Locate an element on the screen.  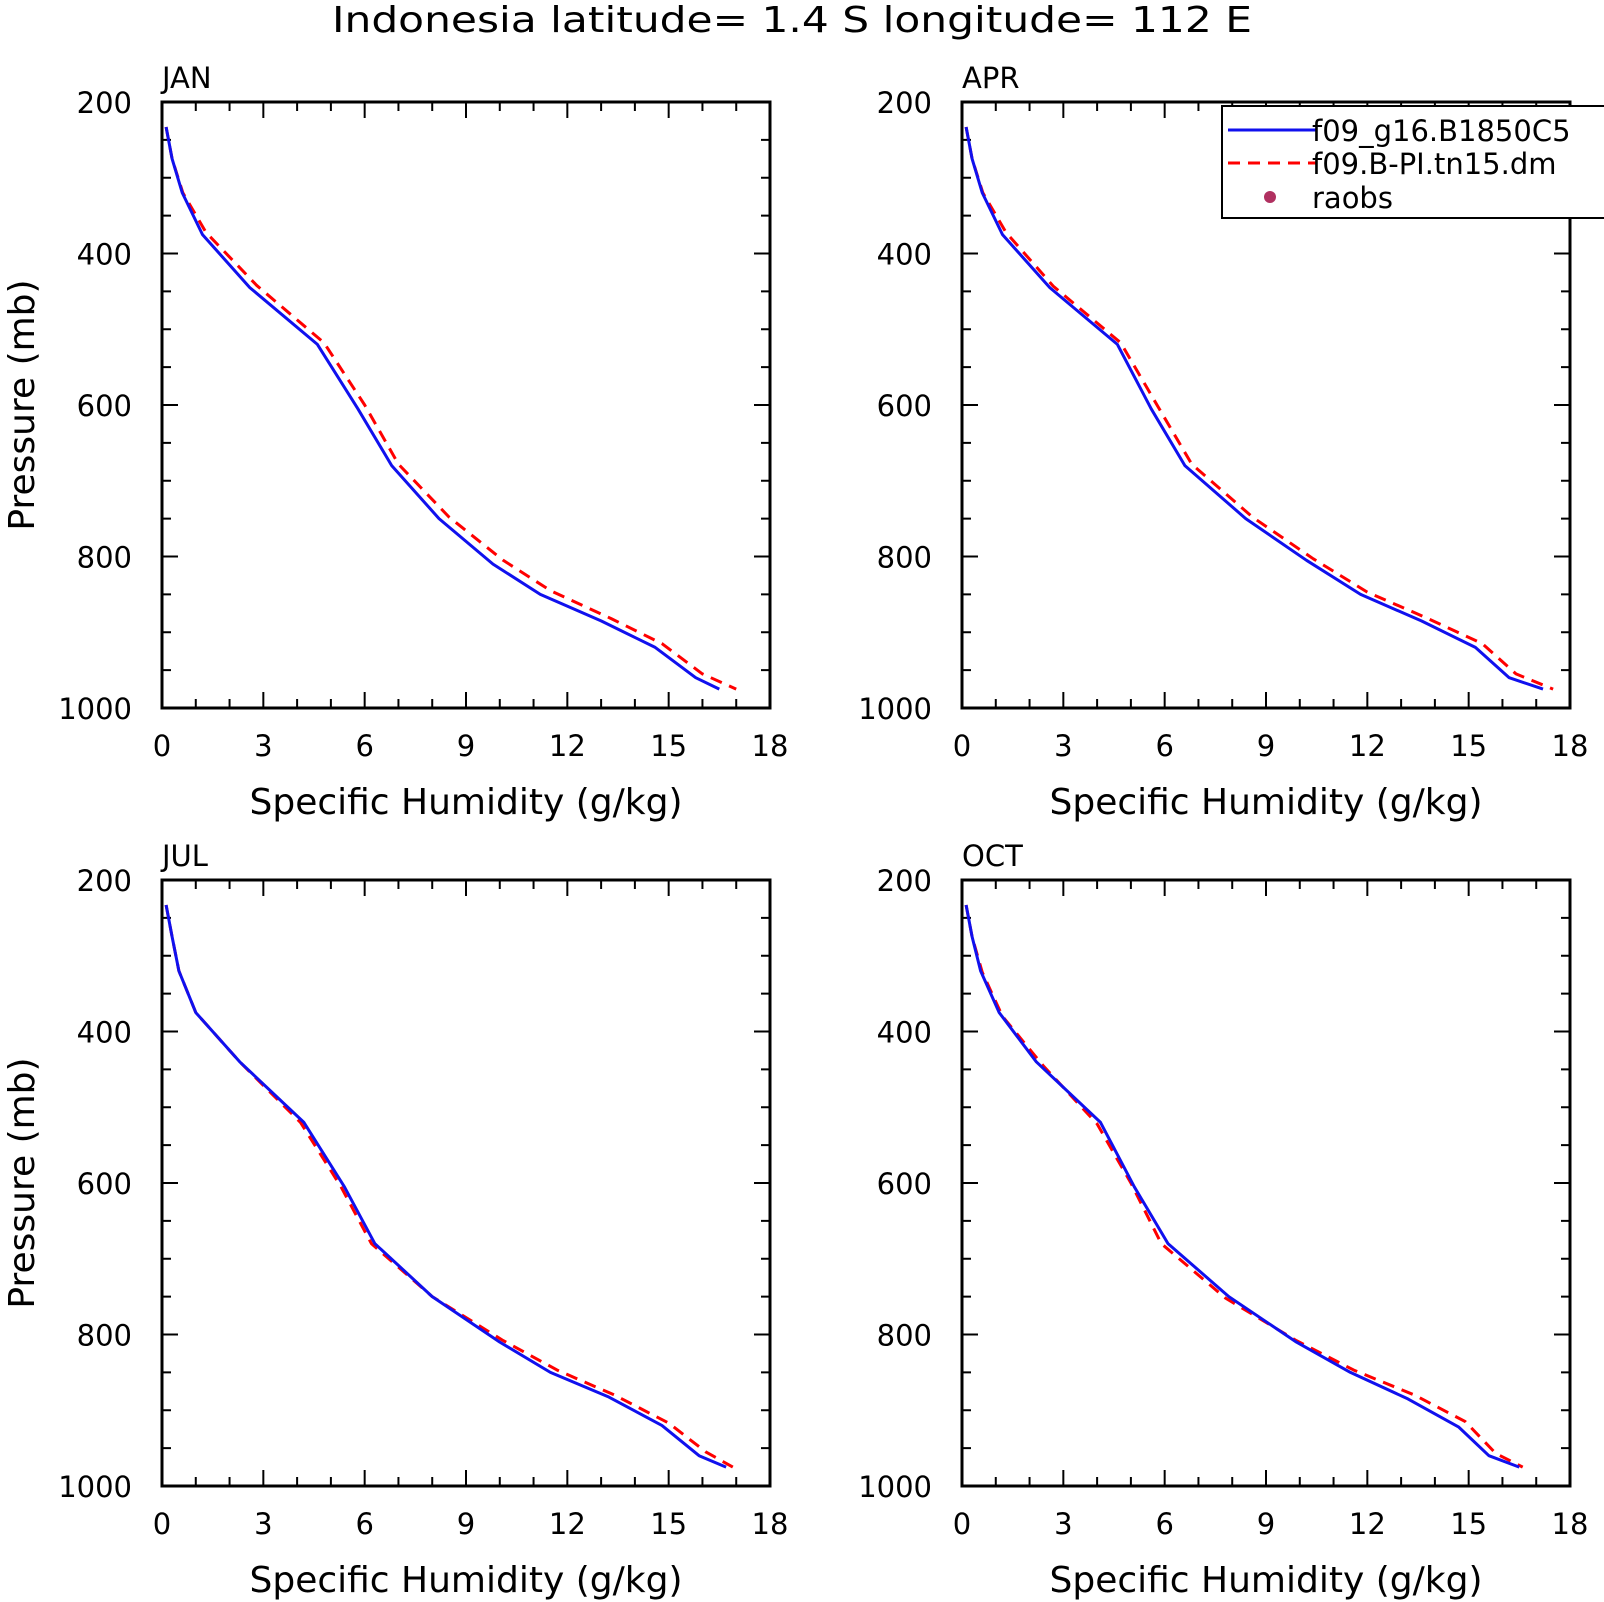
panel-label: OCT is located at coordinates (992, 856).